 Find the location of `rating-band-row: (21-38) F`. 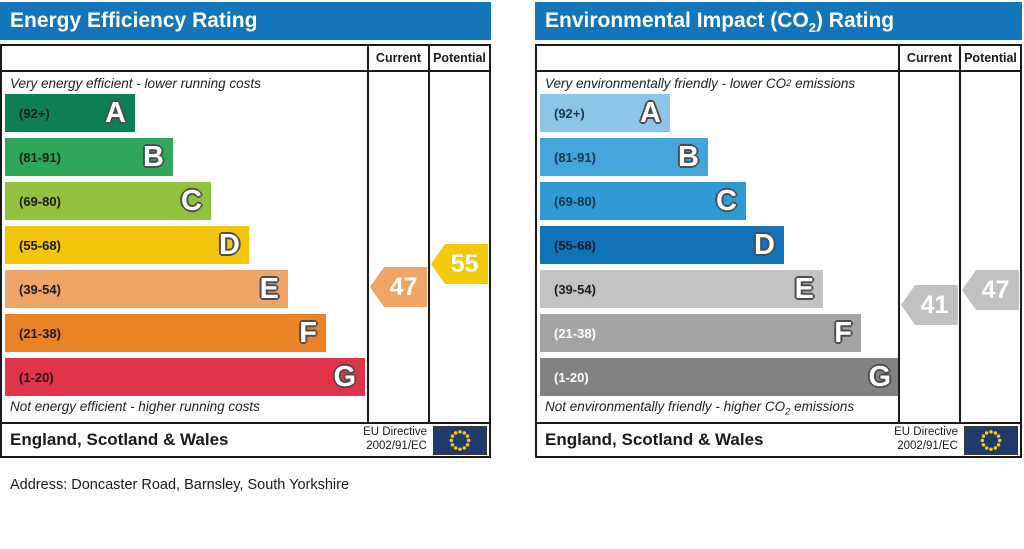

rating-band-row: (21-38) F is located at coordinates (184, 333).